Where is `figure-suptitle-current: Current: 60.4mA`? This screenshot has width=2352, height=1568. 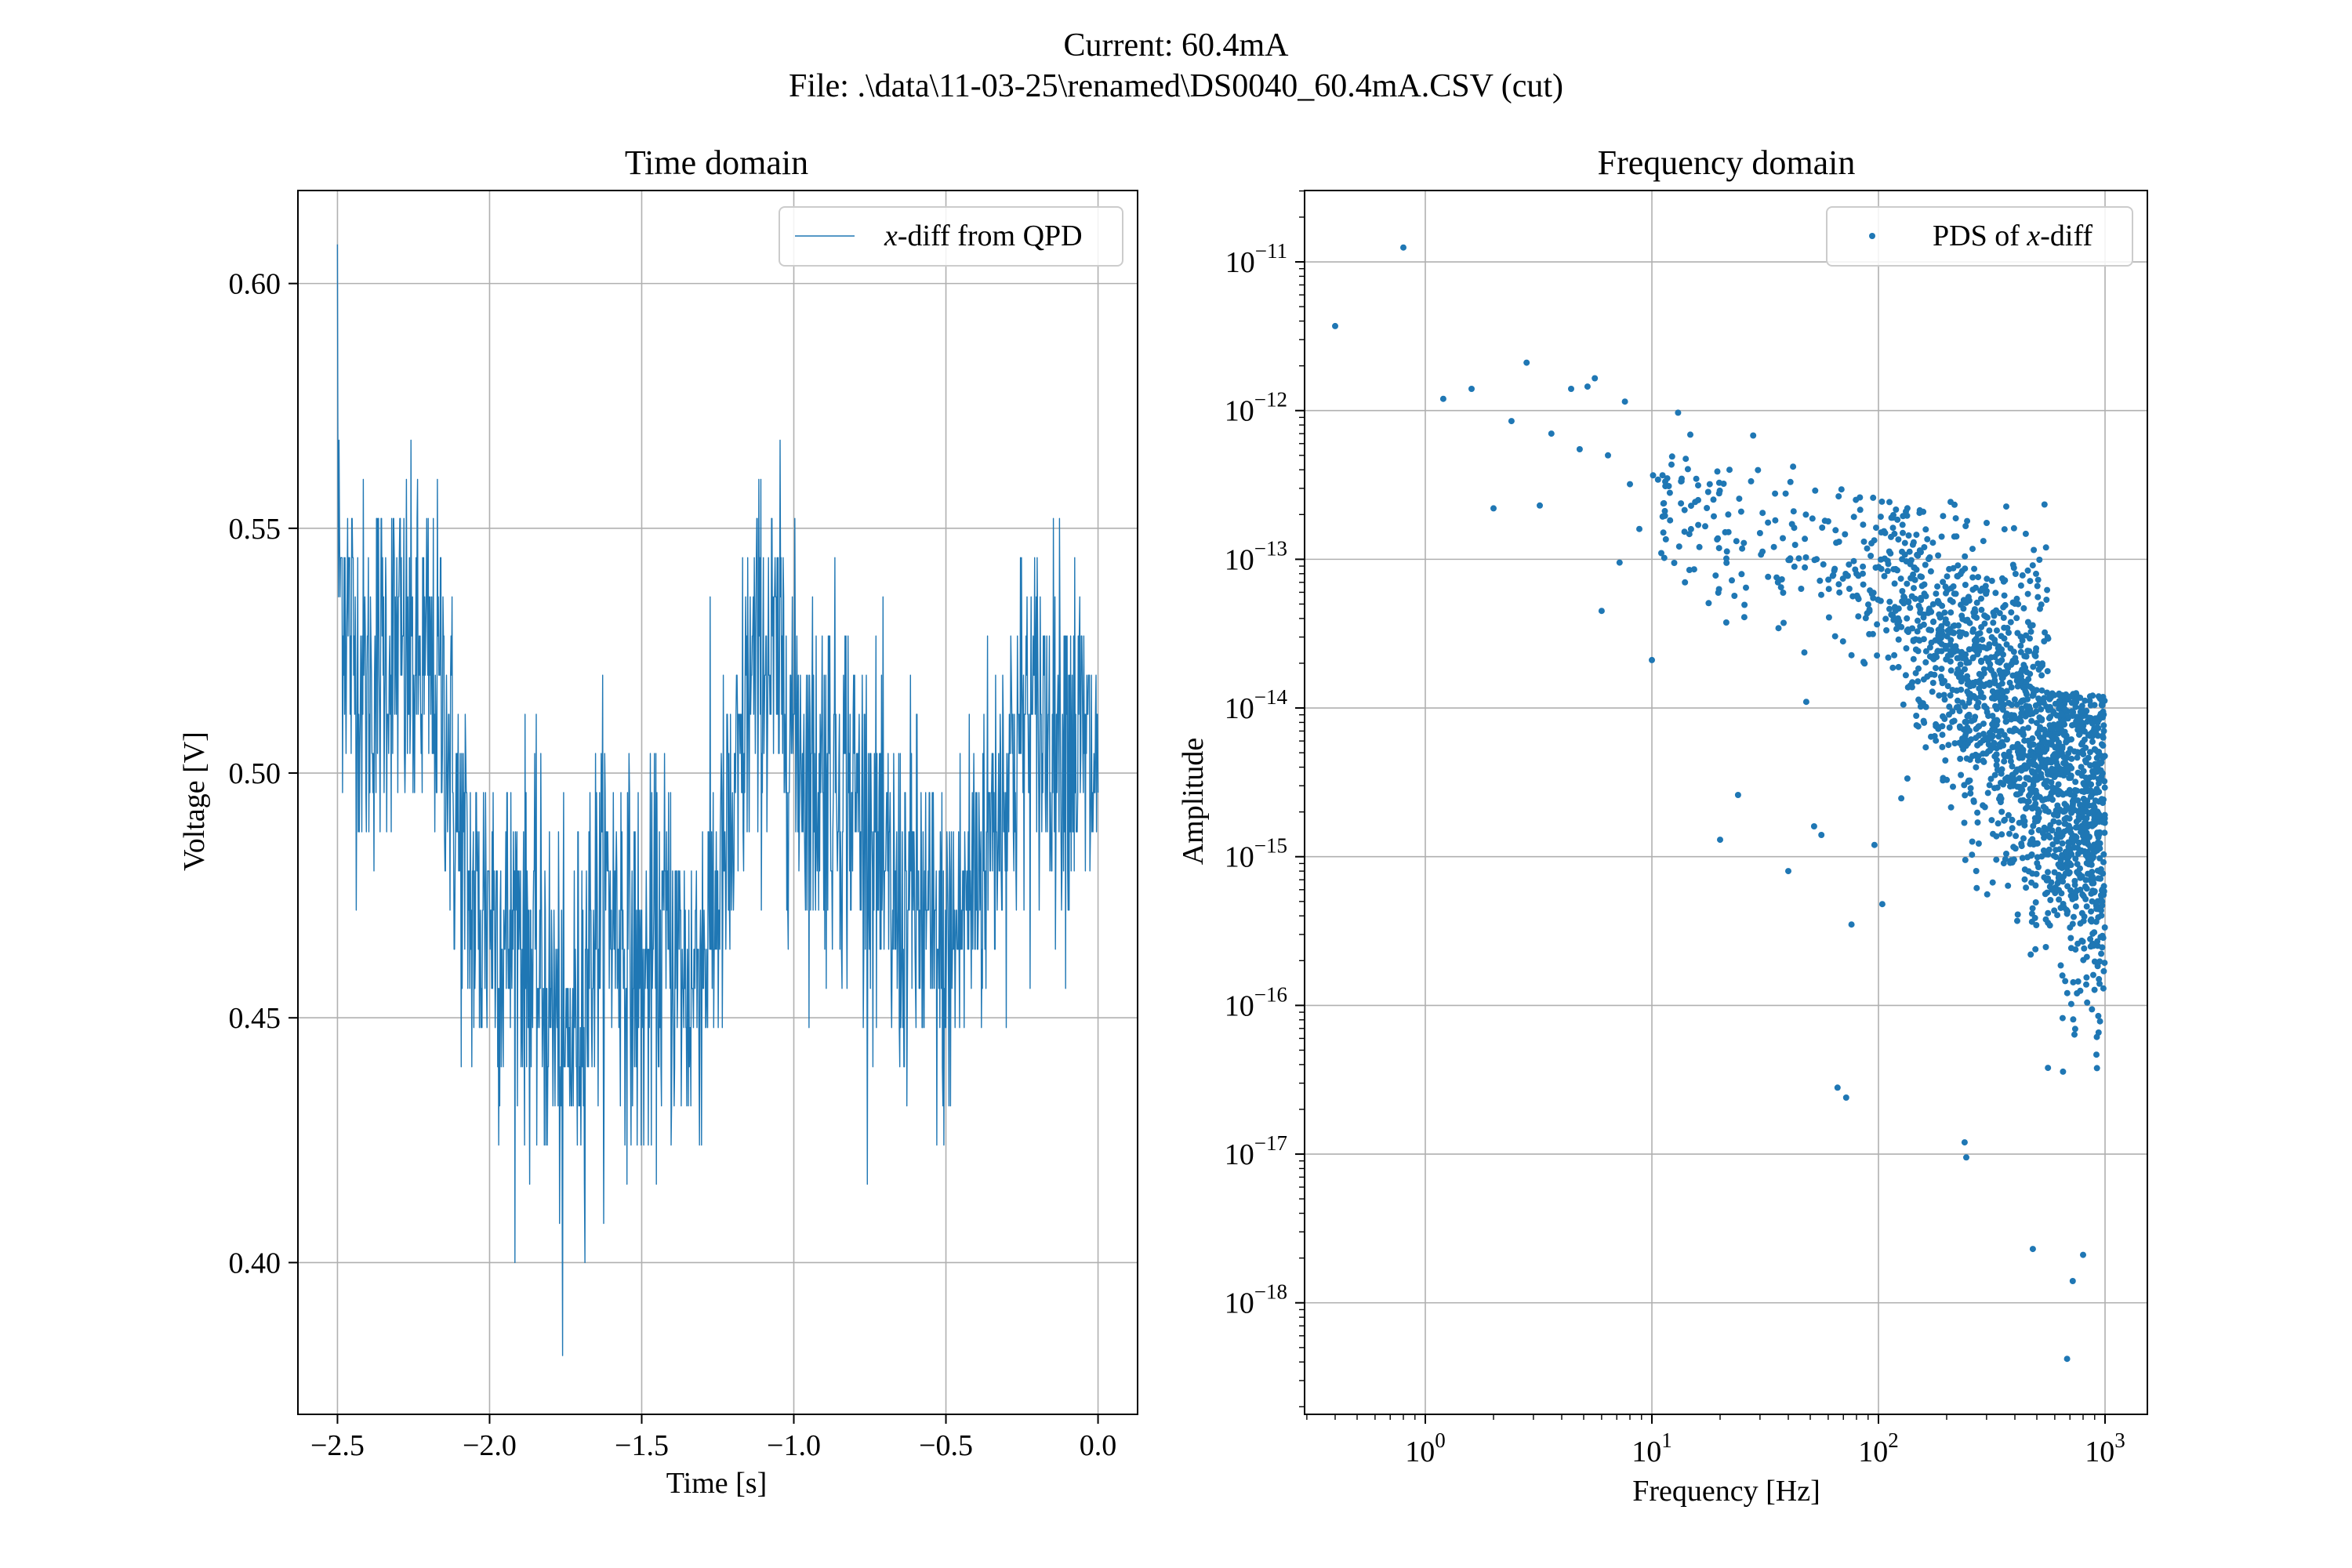 figure-suptitle-current: Current: 60.4mA is located at coordinates (1176, 45).